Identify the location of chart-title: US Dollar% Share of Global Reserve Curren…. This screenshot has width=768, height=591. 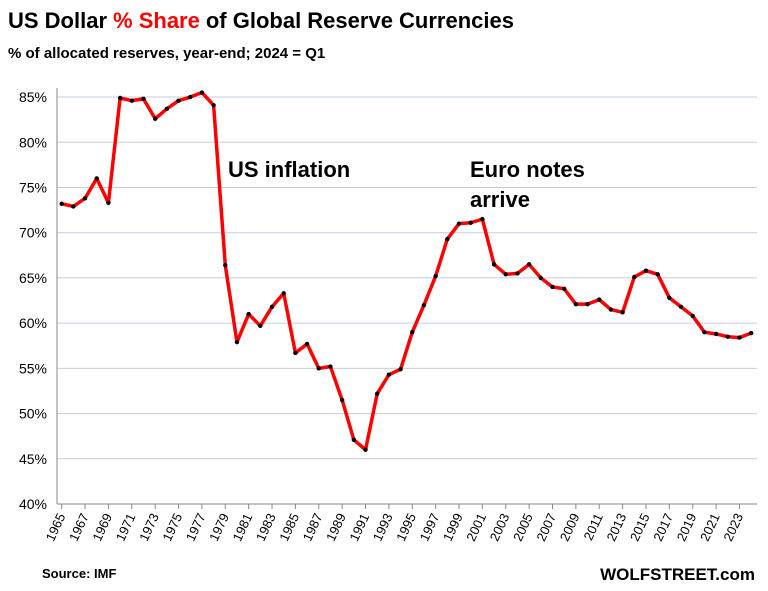
(261, 20).